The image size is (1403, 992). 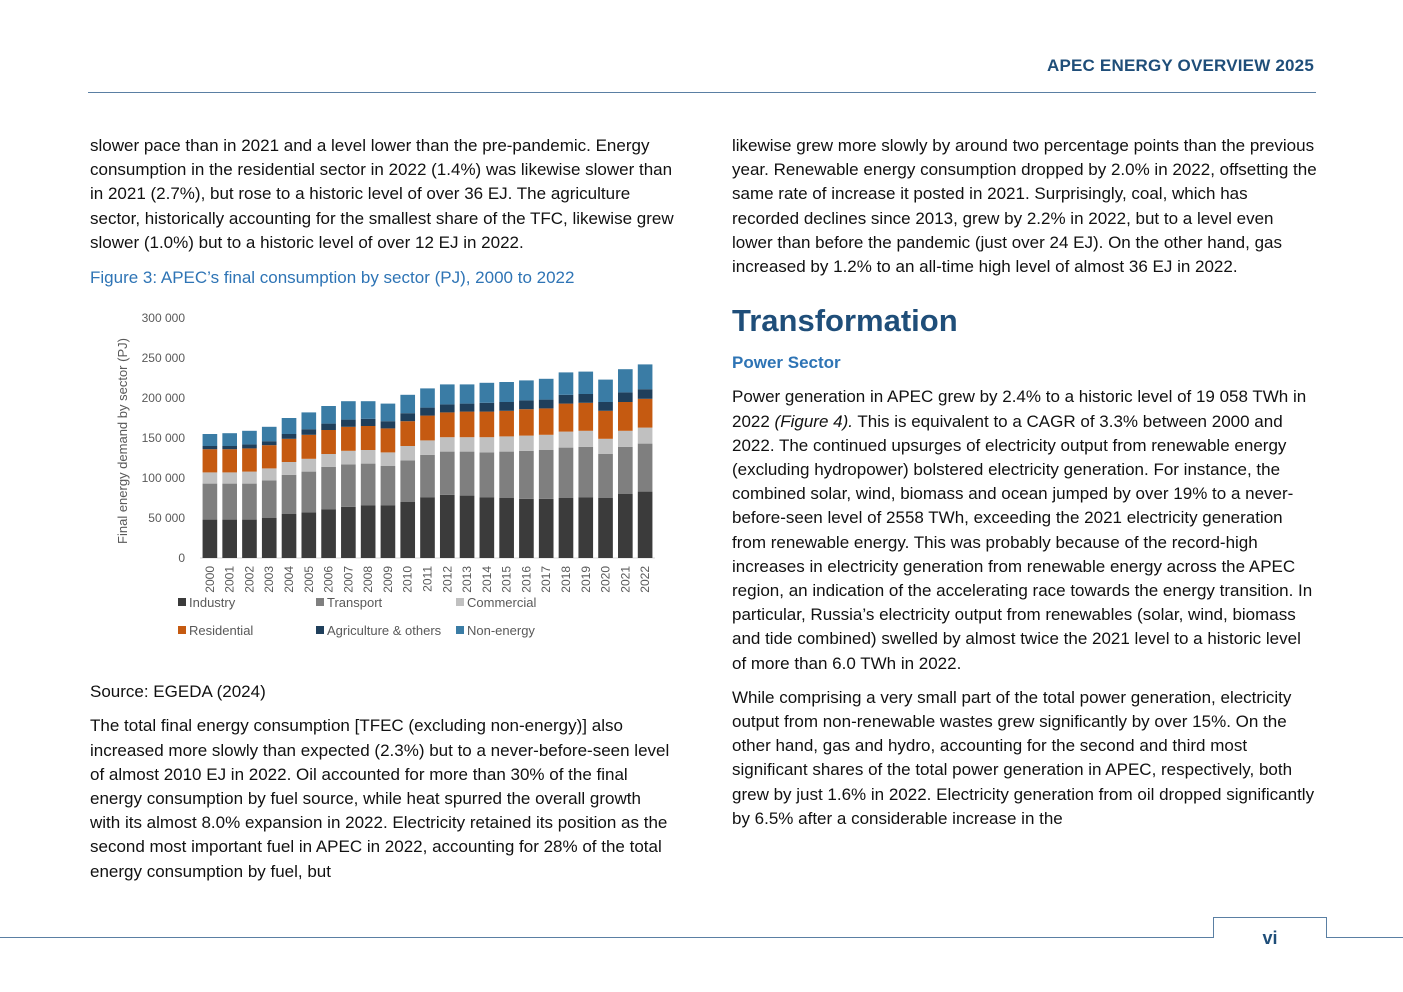 What do you see at coordinates (230, 579) in the screenshot?
I see `x-tick-label: 2001` at bounding box center [230, 579].